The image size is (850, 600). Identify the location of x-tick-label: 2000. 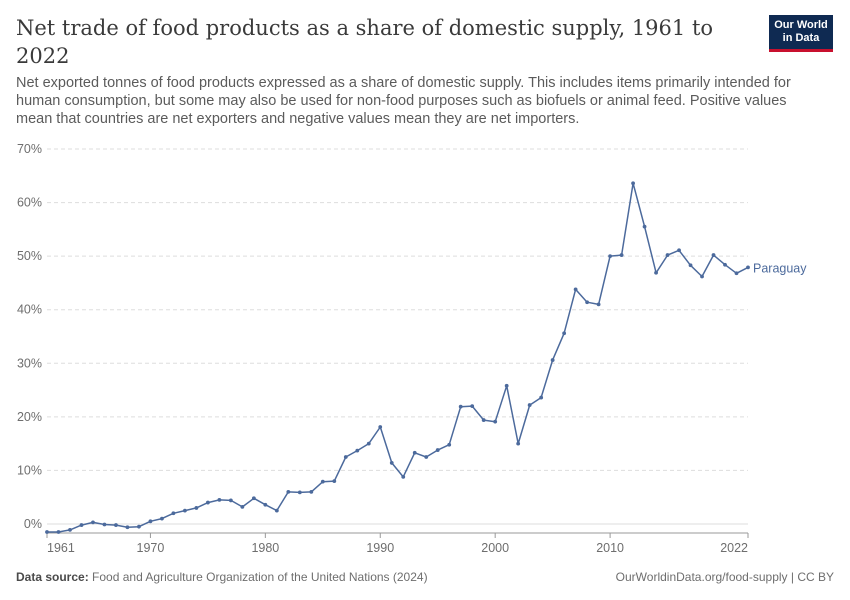
(495, 548).